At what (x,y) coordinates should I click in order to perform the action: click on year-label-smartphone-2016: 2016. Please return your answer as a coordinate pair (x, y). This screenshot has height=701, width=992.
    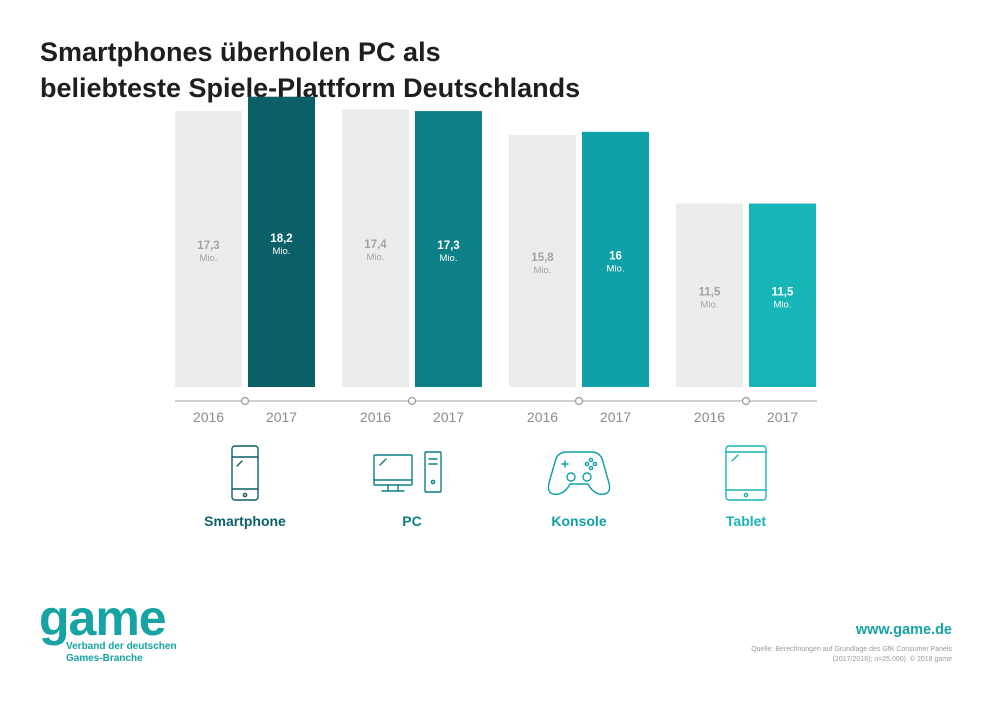
    Looking at the image, I should click on (208, 417).